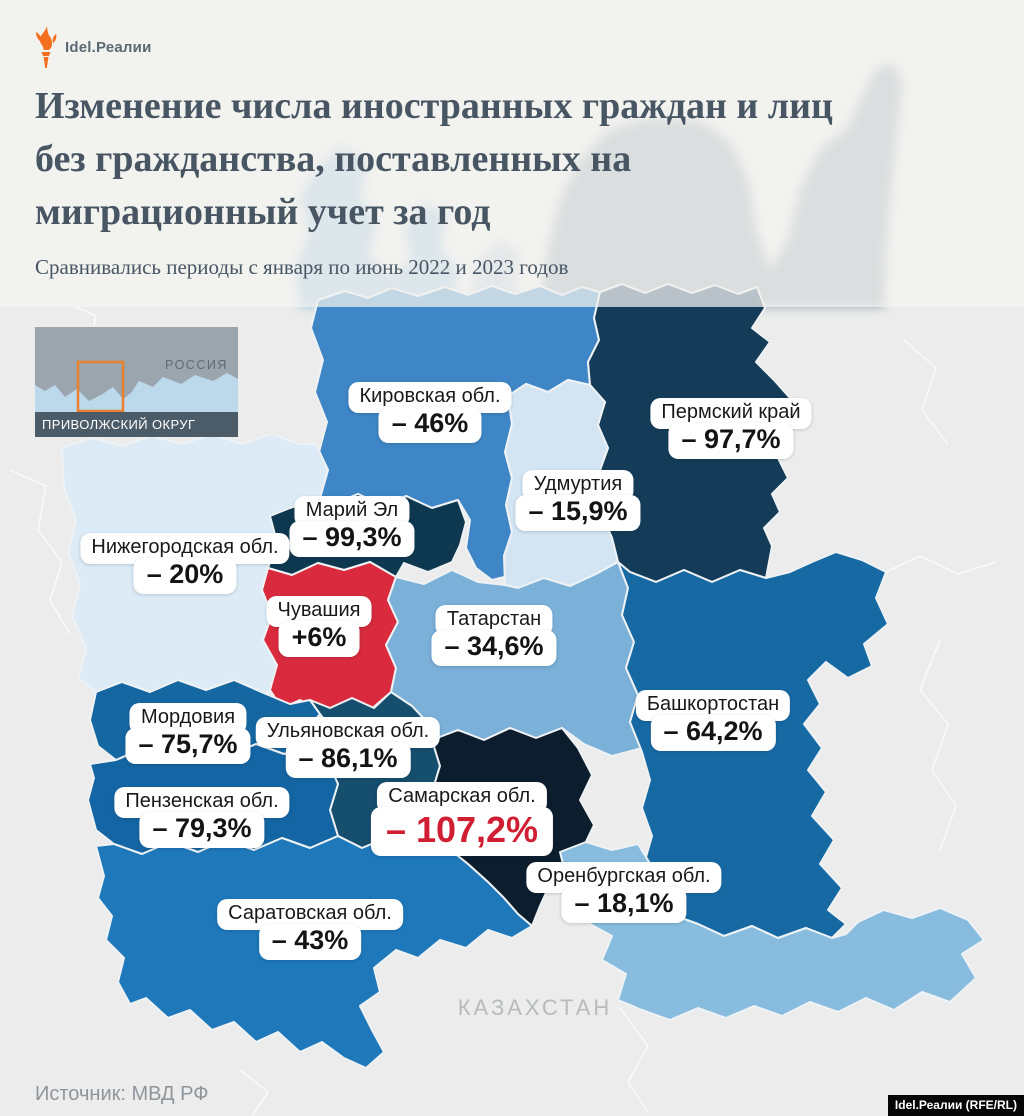 The width and height of the screenshot is (1024, 1116). I want to click on brand-name: Idel.Реалии, so click(108, 47).